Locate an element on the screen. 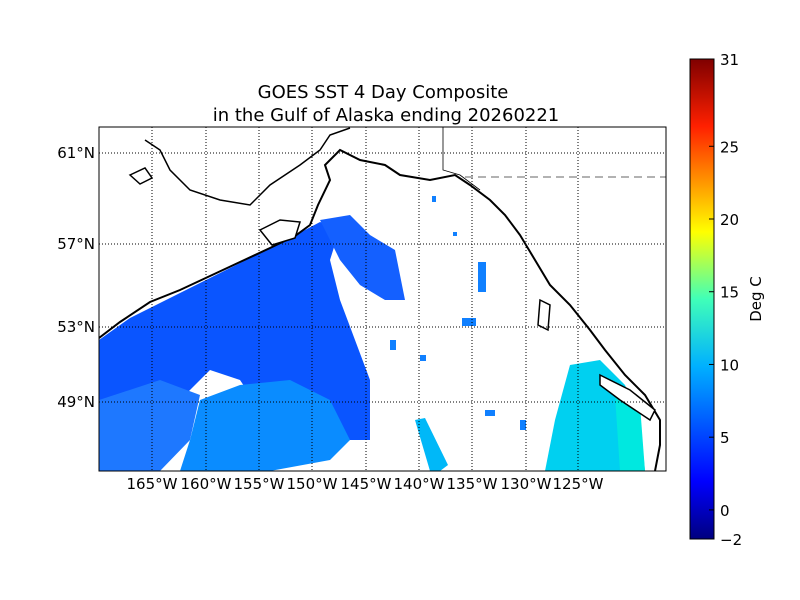  title-line-1: GOES SST 4 Day Composite is located at coordinates (383, 92).